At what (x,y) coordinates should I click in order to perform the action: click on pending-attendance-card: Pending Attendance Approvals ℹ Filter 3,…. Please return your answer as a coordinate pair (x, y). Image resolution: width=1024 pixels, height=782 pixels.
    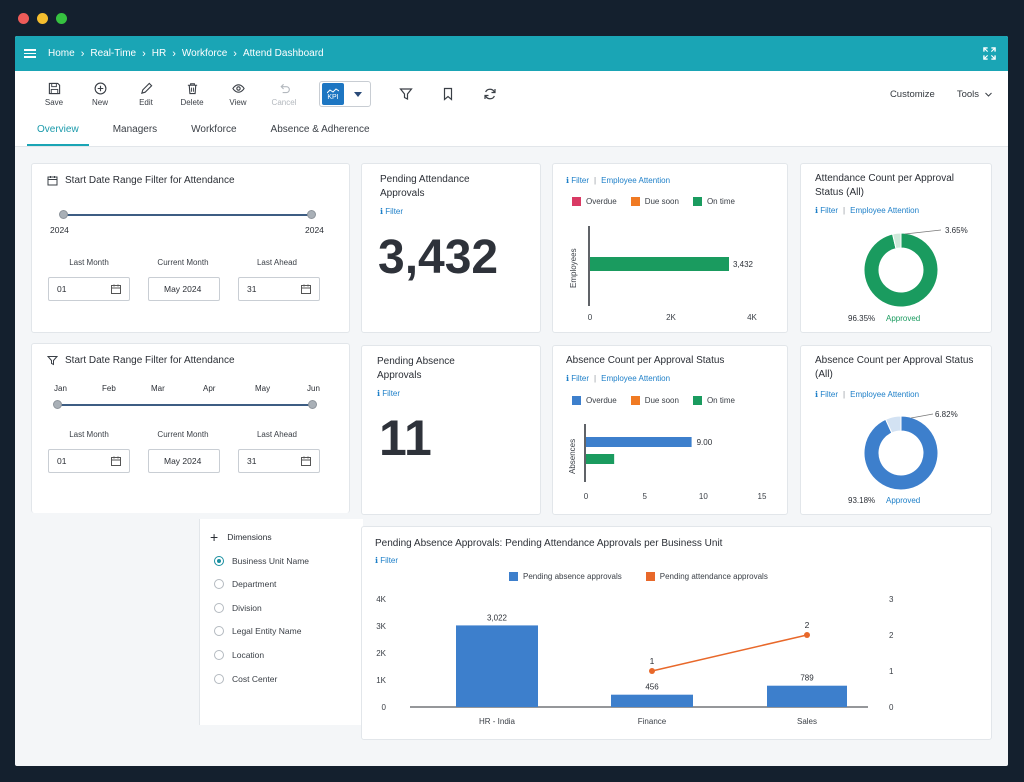
    Looking at the image, I should click on (451, 248).